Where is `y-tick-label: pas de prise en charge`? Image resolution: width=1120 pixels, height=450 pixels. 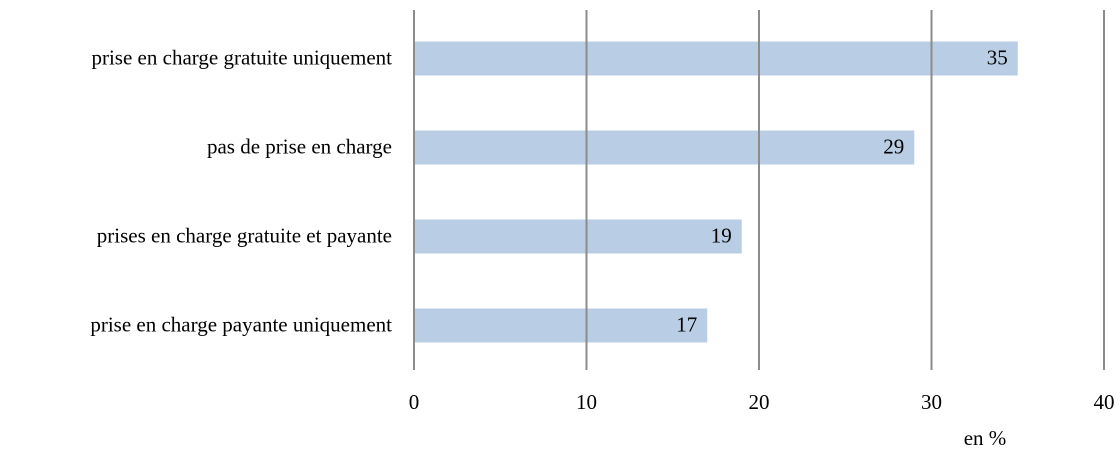 y-tick-label: pas de prise en charge is located at coordinates (299, 146).